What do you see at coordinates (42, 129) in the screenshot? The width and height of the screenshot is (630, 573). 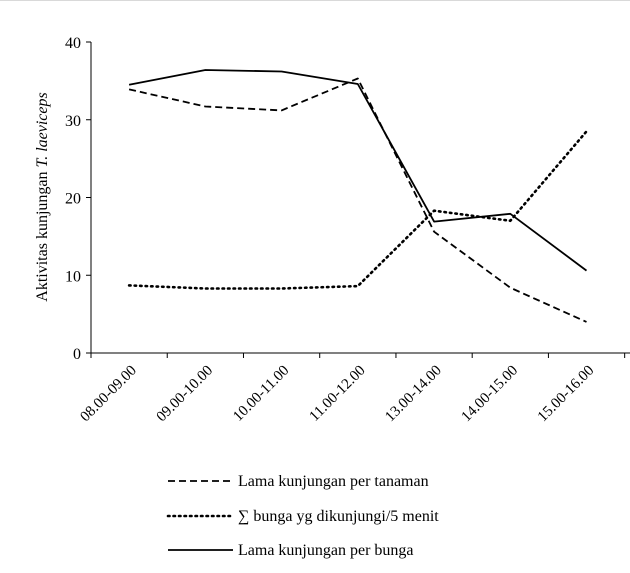 I see `y-axis-label-species: T. laeviceps` at bounding box center [42, 129].